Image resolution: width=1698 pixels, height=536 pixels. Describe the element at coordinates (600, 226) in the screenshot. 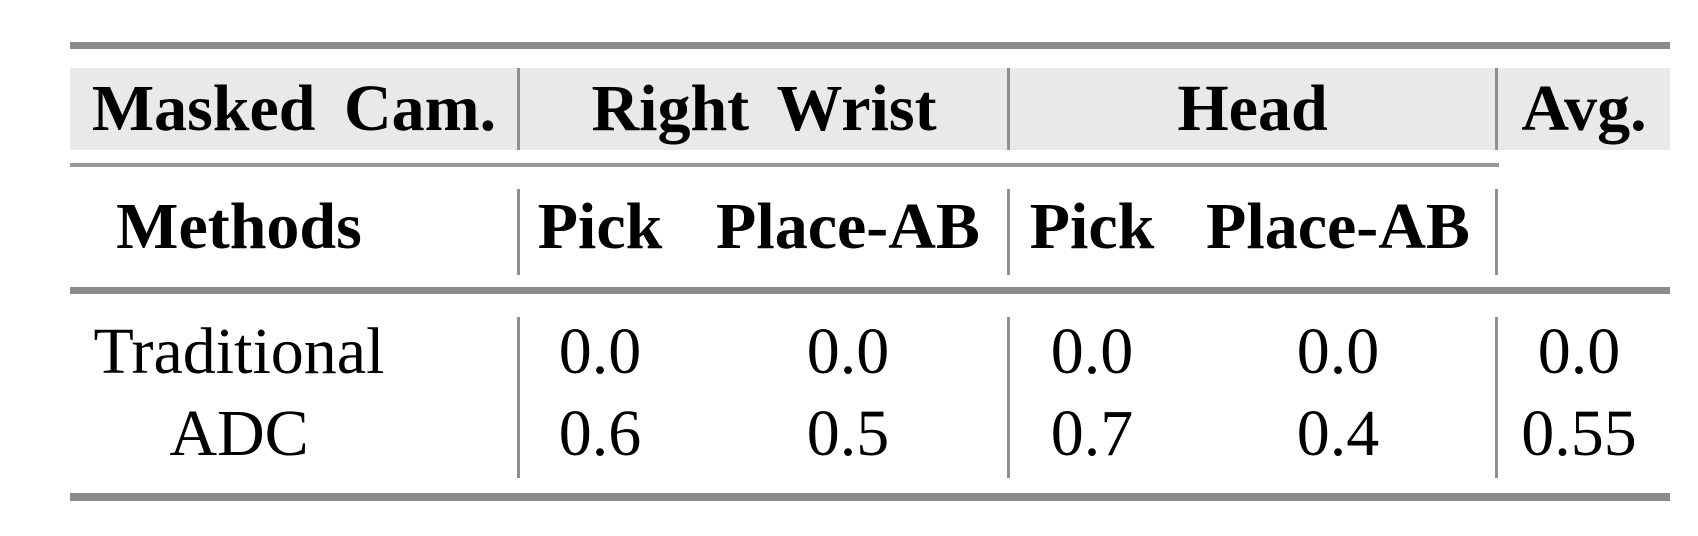

I see `header-rw-pick: Pick` at that location.